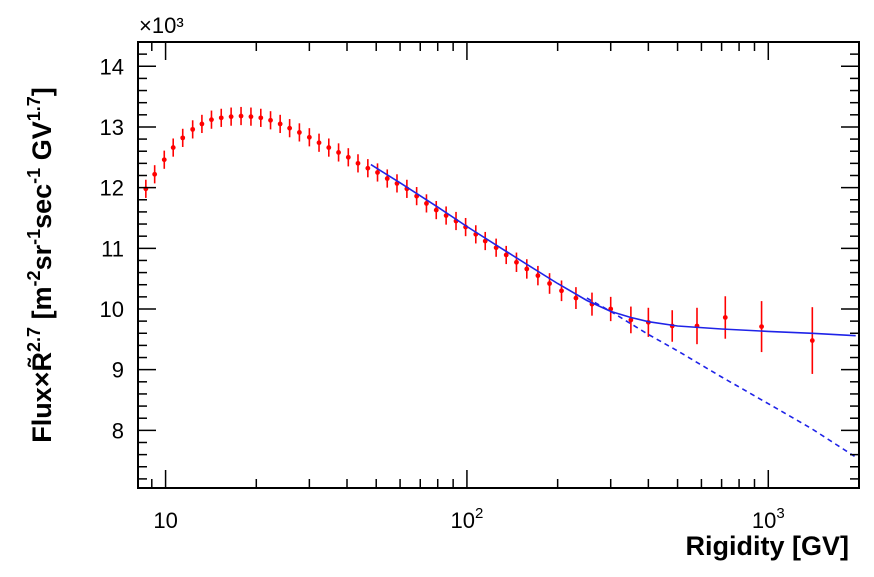  I want to click on y-tick-label: 9, so click(118, 370).